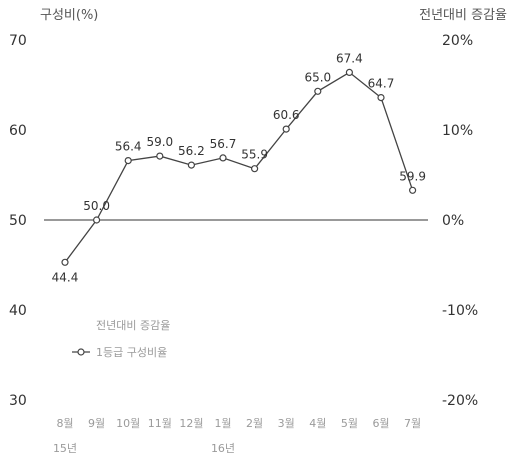 The height and width of the screenshot is (456, 517). Describe the element at coordinates (412, 176) in the screenshot. I see `data-label: 59.9` at that location.